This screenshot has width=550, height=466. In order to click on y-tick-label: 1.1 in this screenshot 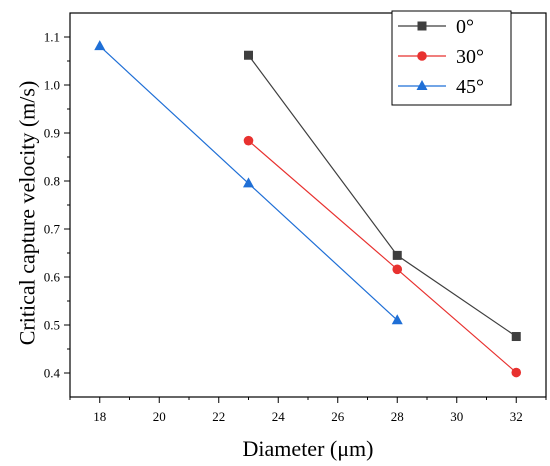, I will do `click(52, 37)`.